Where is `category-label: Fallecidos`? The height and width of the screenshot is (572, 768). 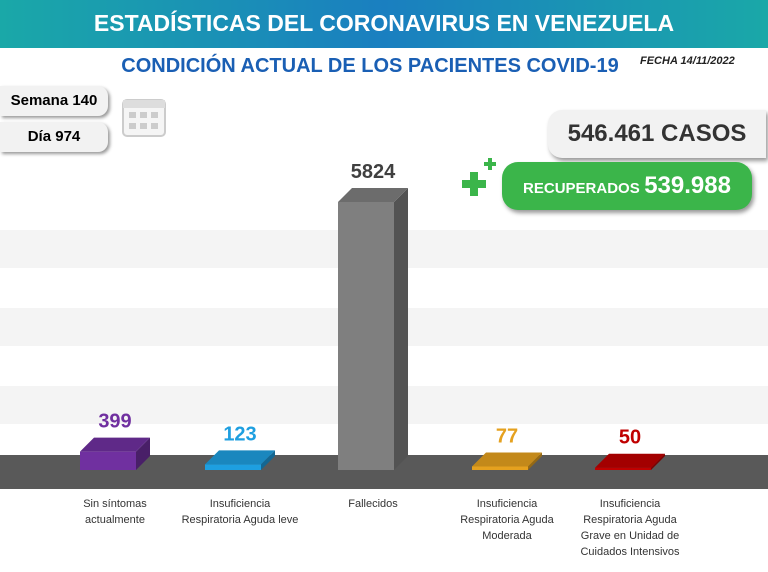
category-label: Fallecidos is located at coordinates (373, 504).